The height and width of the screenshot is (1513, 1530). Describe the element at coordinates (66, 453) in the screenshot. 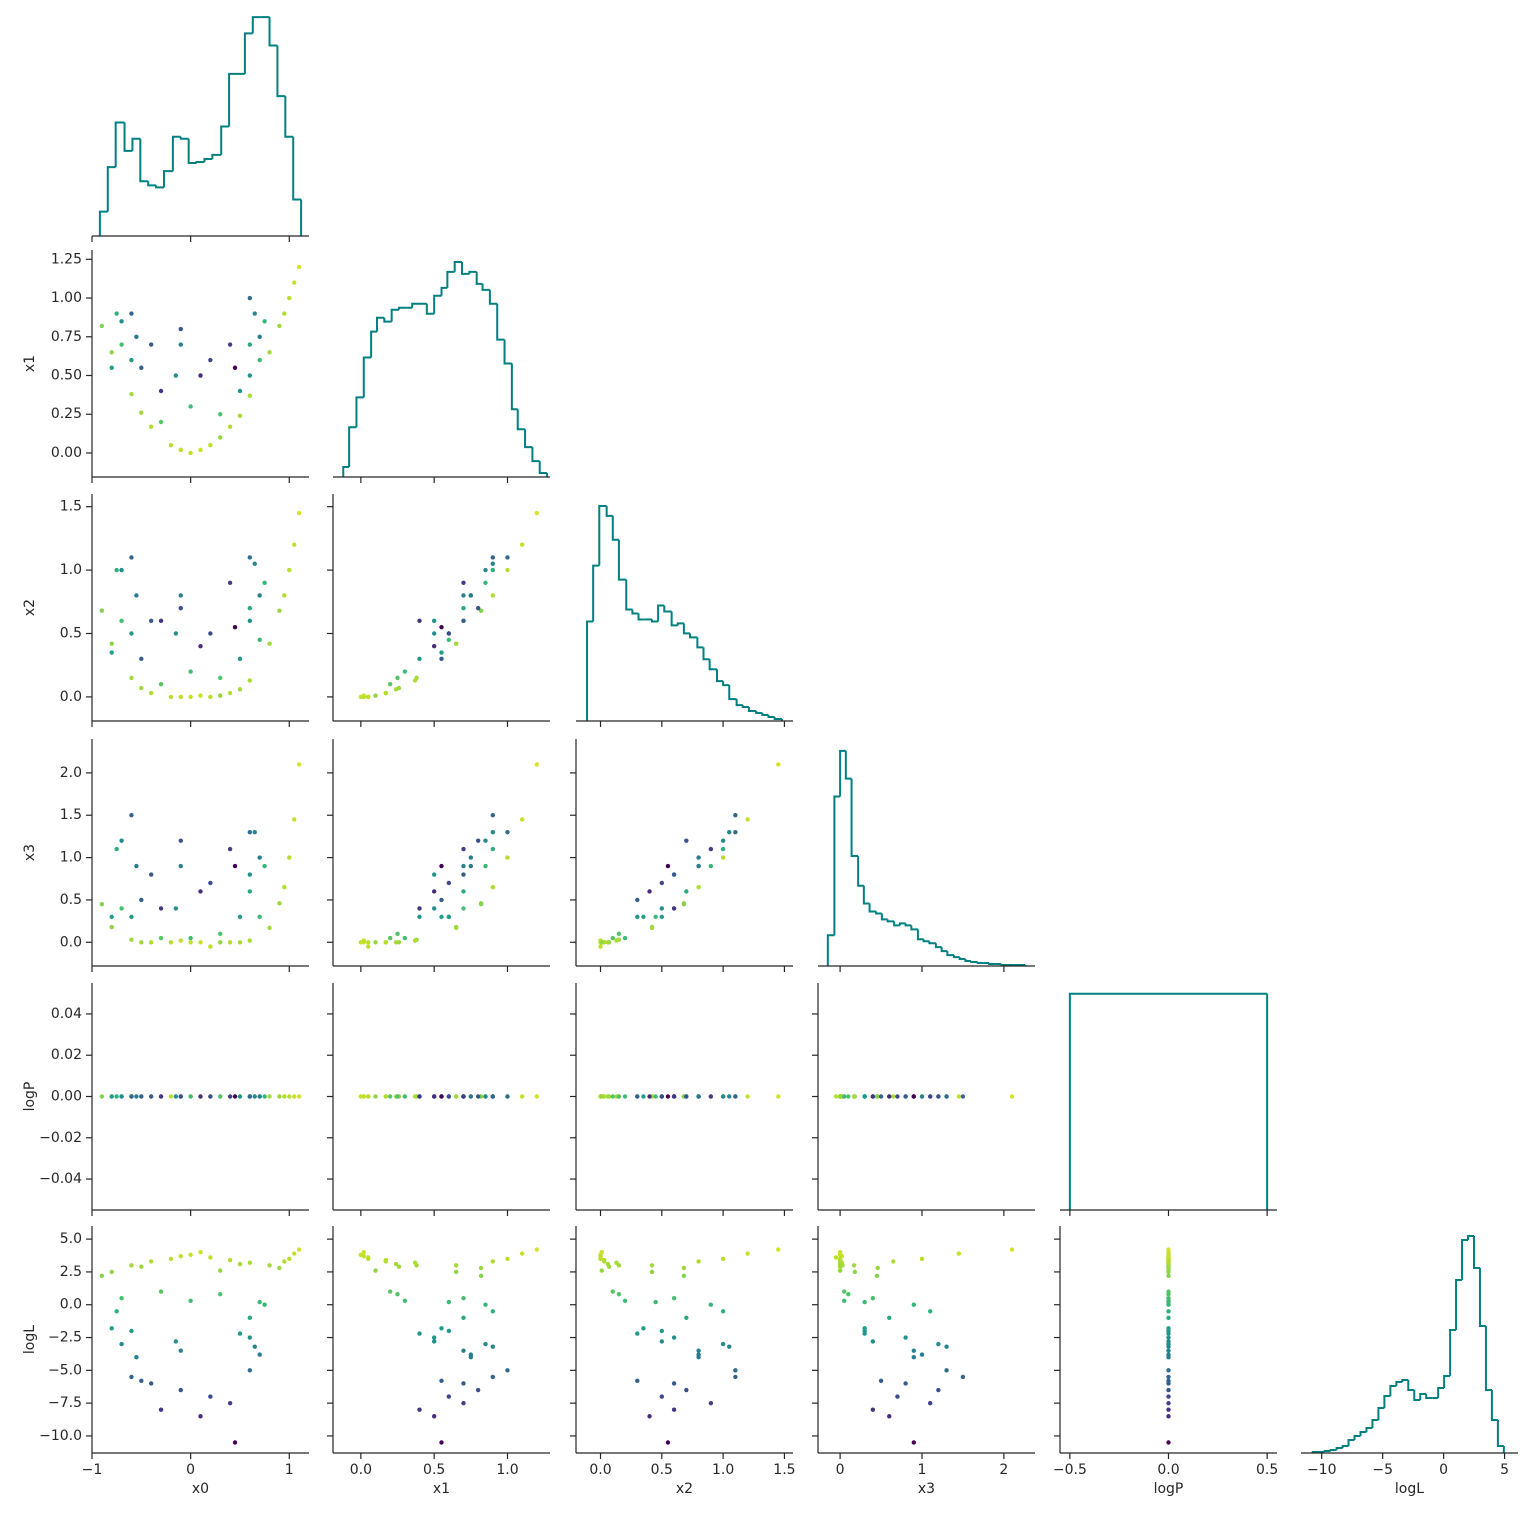

I see `y-tick-label: 0.00` at that location.